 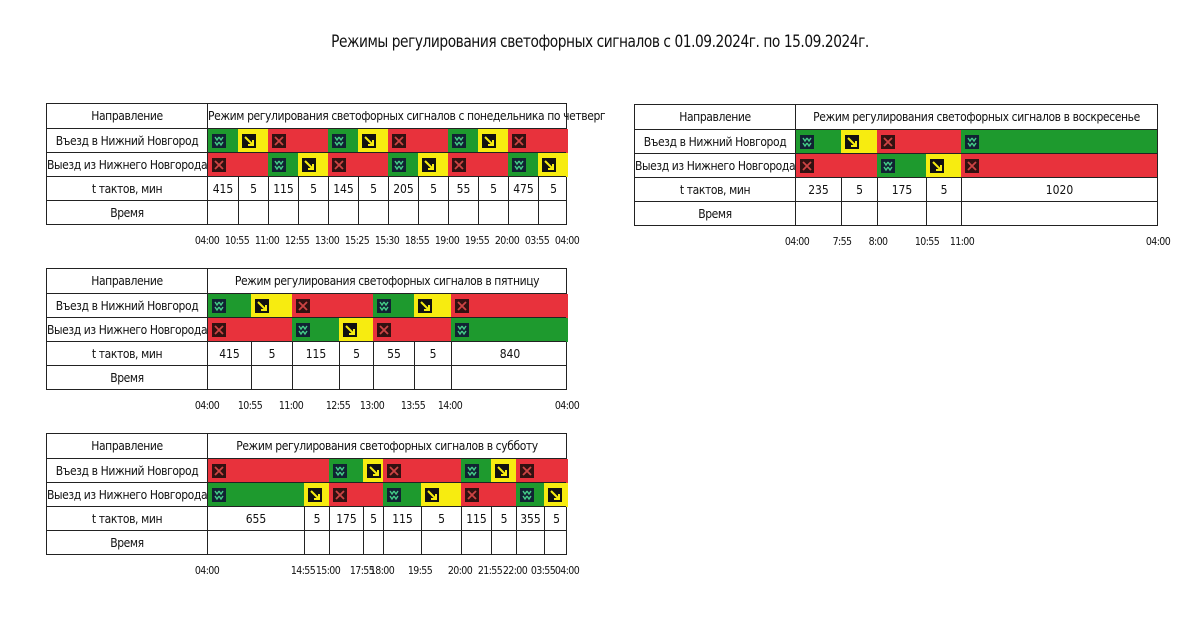 What do you see at coordinates (303, 571) in the screenshot?
I see `time-mark: 14:55` at bounding box center [303, 571].